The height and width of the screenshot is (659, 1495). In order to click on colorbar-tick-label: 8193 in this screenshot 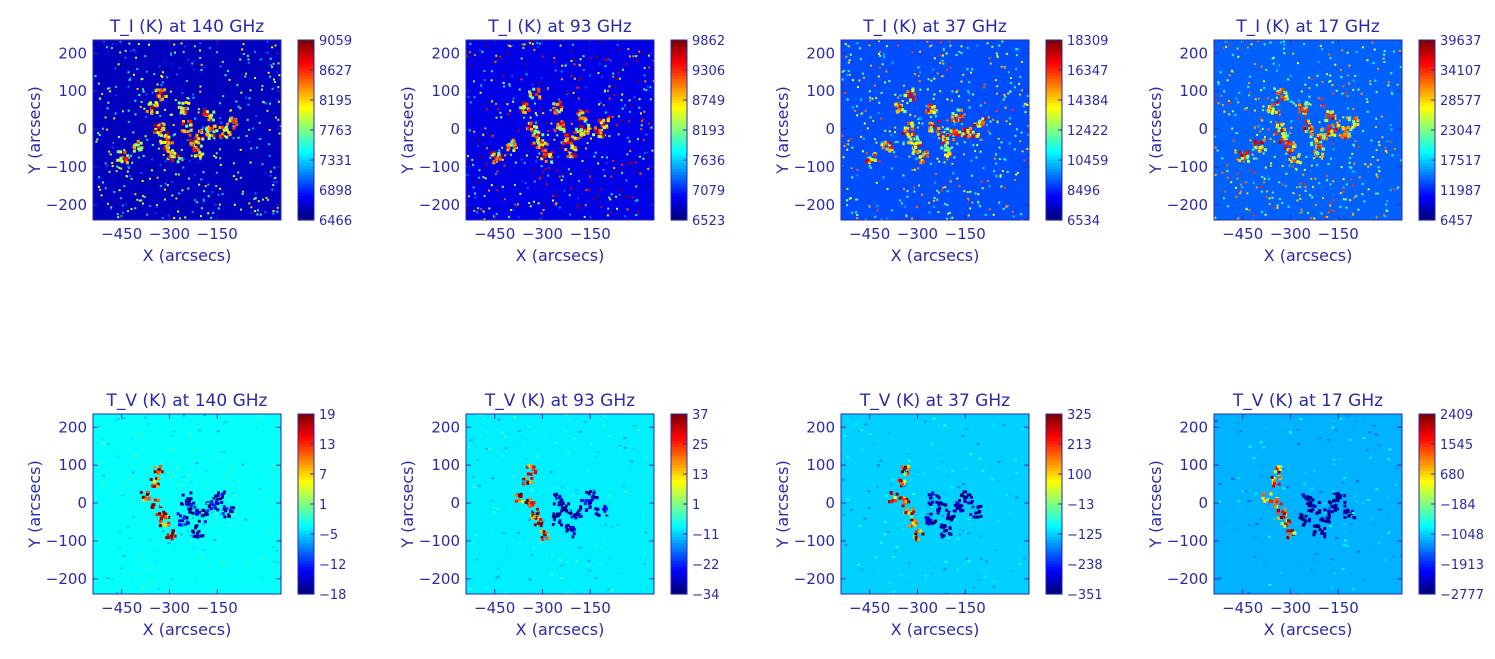, I will do `click(708, 131)`.